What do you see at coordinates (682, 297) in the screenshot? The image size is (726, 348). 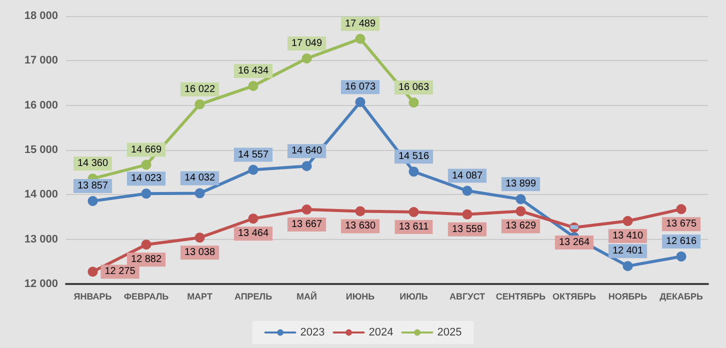 I see `x-tick-label: ДЕКАБРЬ` at bounding box center [682, 297].